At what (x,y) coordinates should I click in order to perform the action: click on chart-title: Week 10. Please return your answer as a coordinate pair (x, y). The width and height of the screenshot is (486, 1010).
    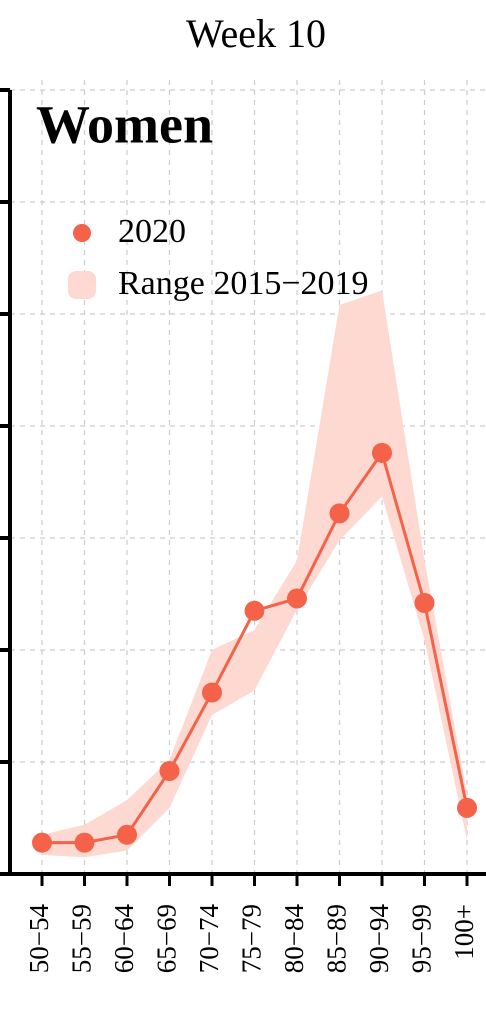
    Looking at the image, I should click on (256, 33).